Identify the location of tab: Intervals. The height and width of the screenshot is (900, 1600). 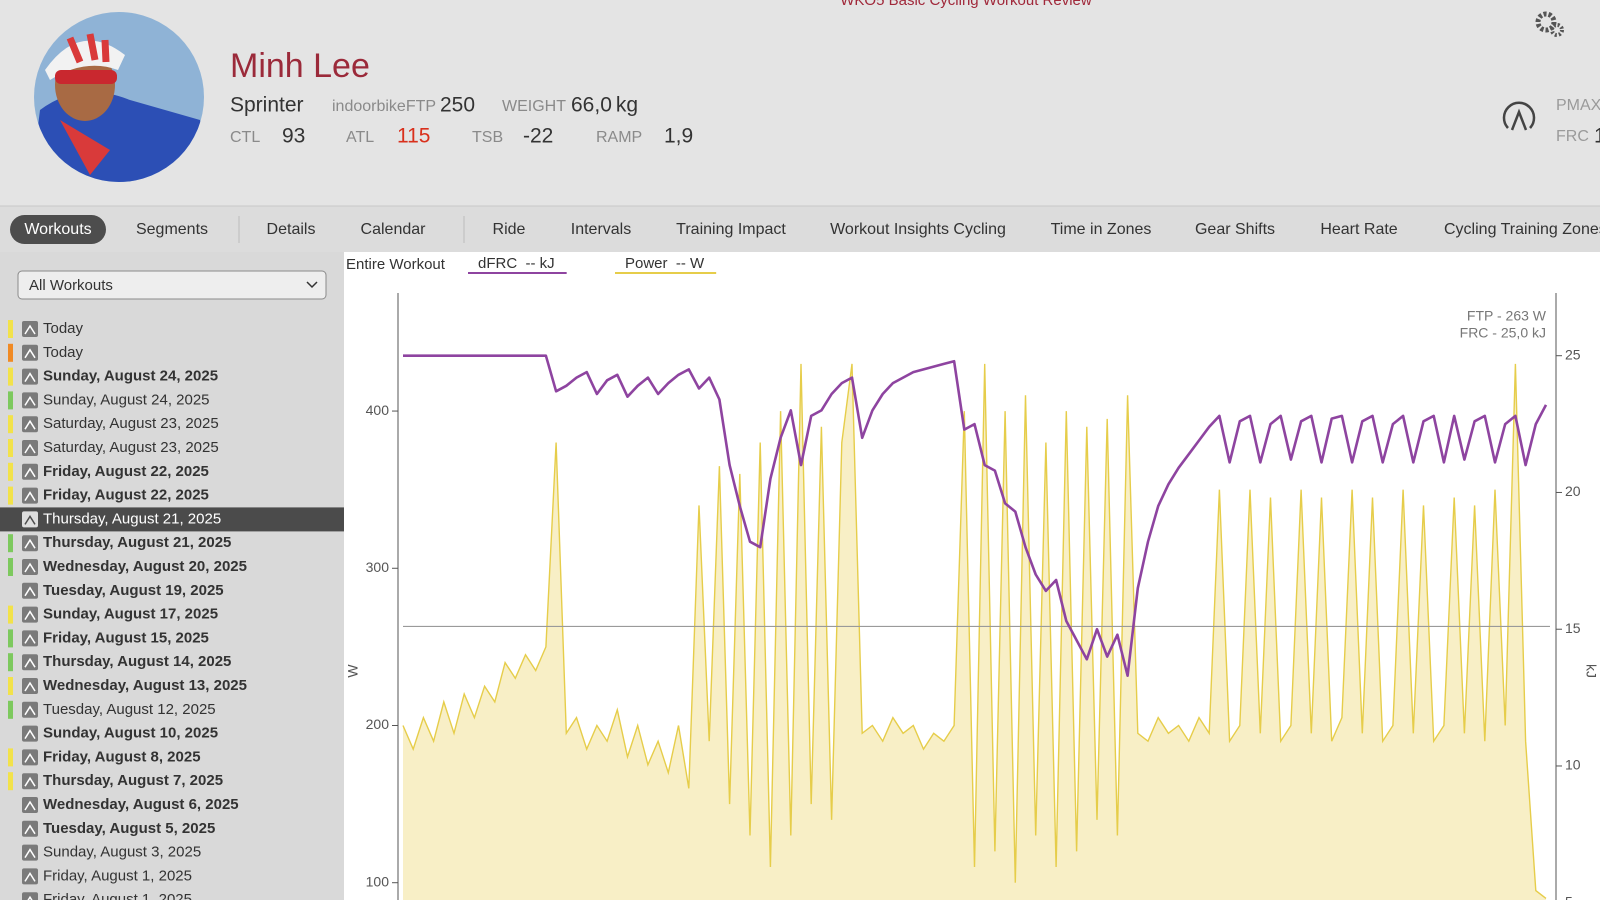
(601, 229).